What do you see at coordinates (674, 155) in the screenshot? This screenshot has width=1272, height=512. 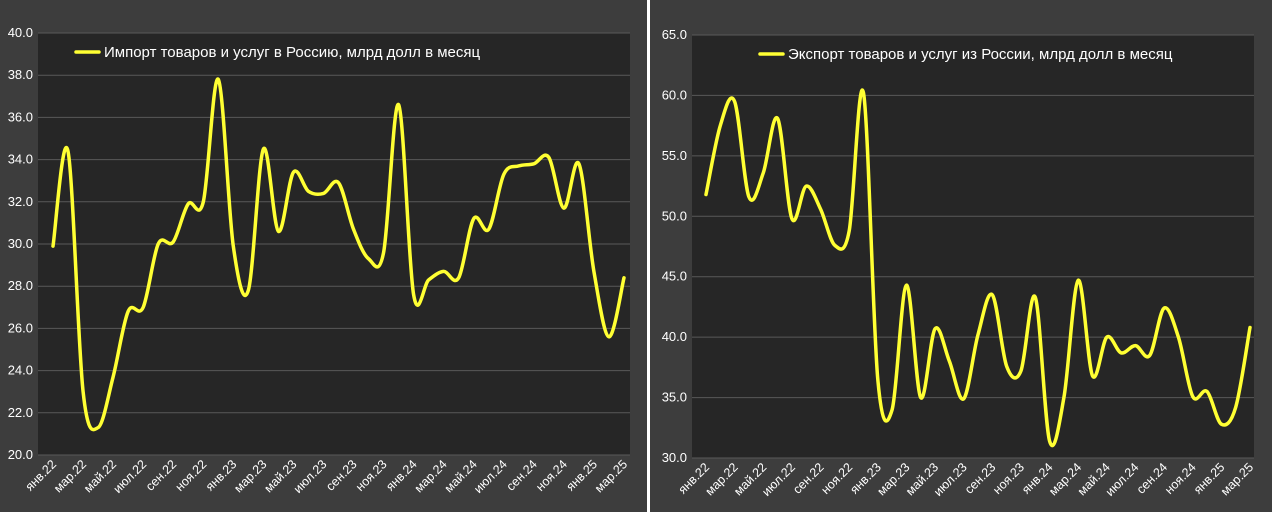 I see `y-tick-label: 55.0` at bounding box center [674, 155].